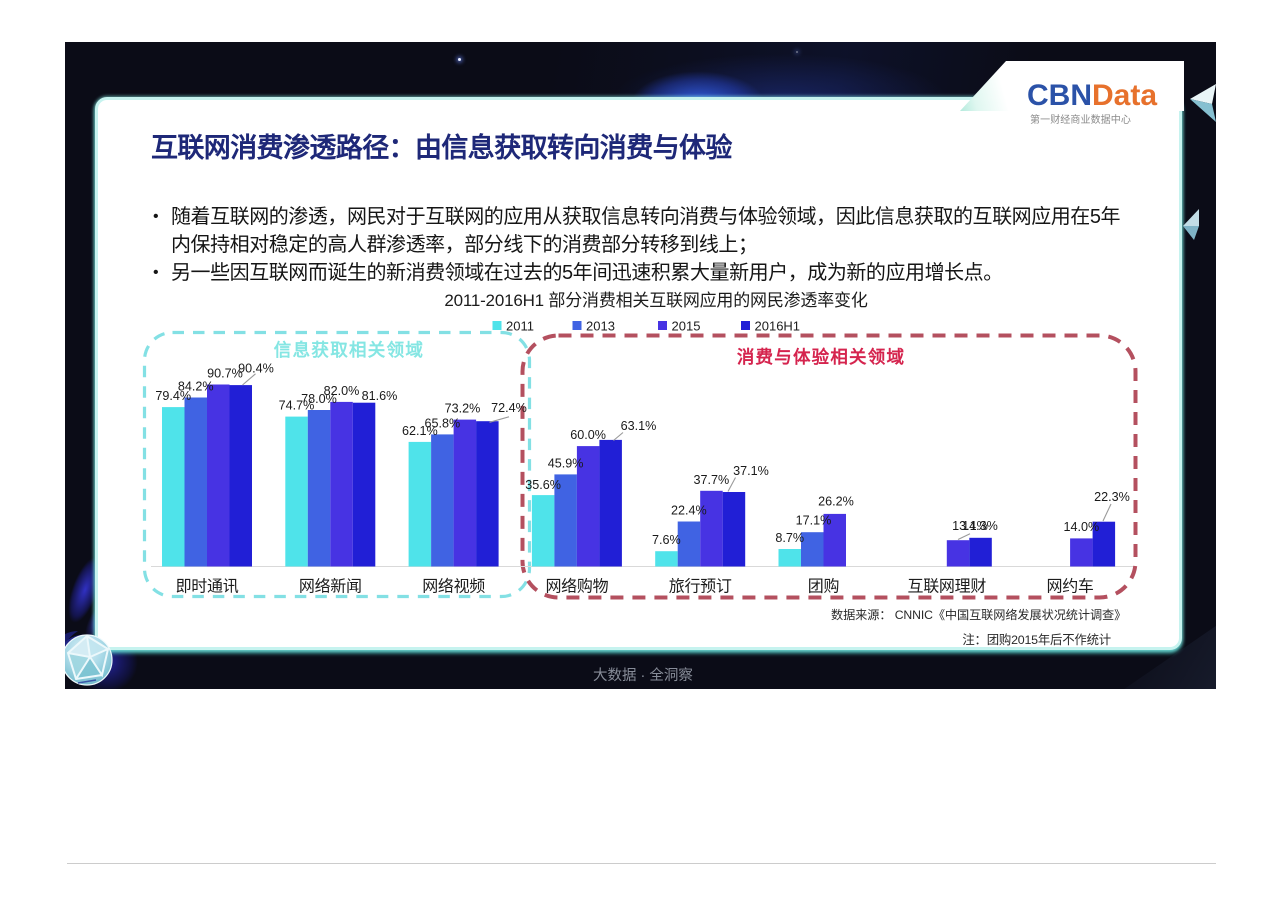  Describe the element at coordinates (823, 587) in the screenshot. I see `svg-text: 团购` at that location.